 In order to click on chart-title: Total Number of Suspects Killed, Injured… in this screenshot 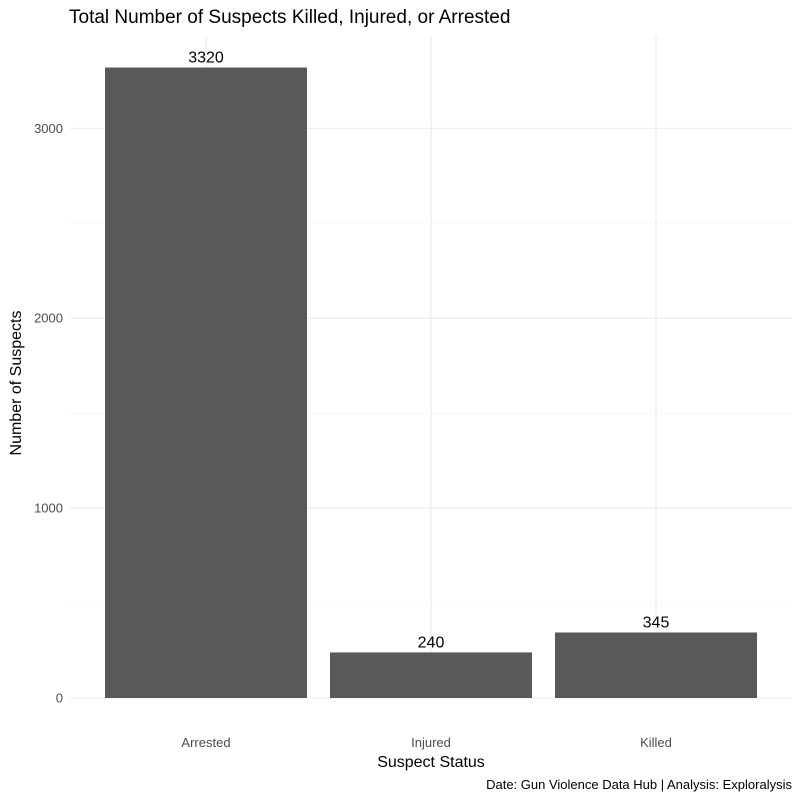, I will do `click(289, 17)`.